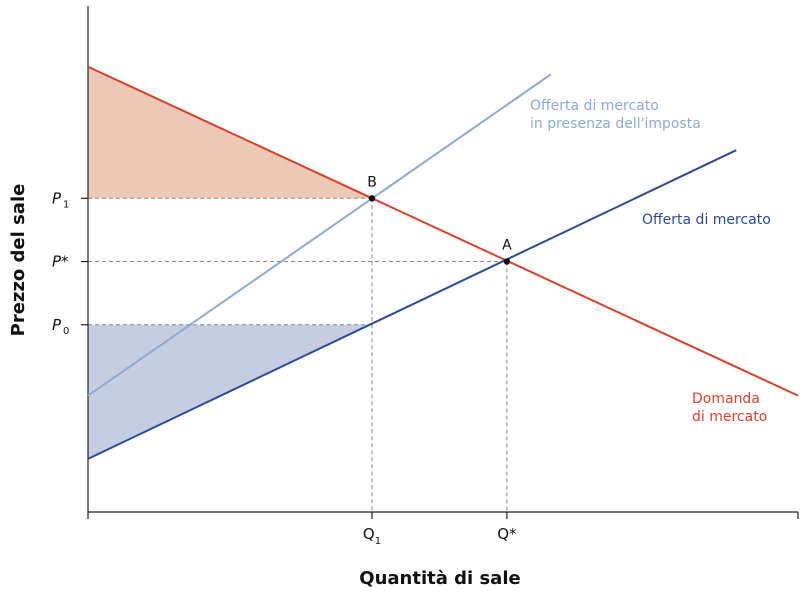  Describe the element at coordinates (372, 182) in the screenshot. I see `point-b-label: B` at that location.